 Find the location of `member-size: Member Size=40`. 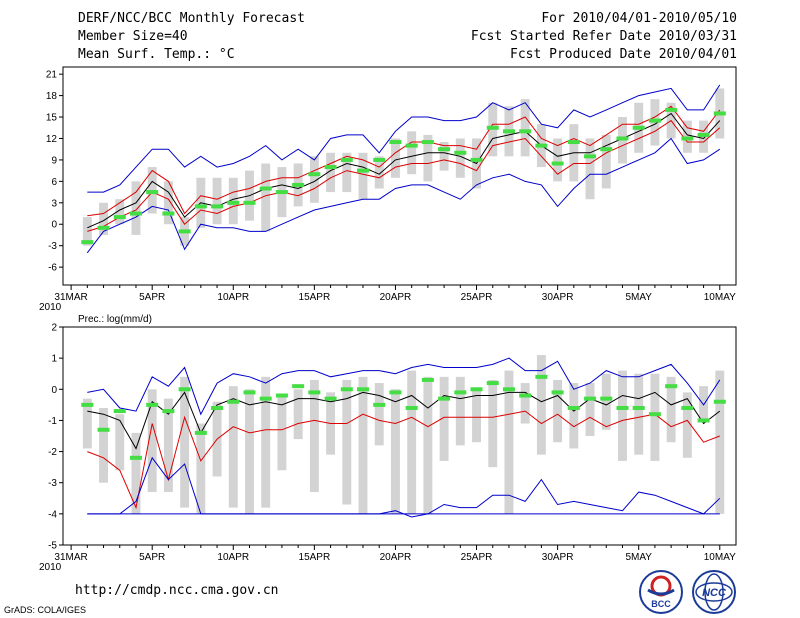

member-size: Member Size=40 is located at coordinates (133, 36).